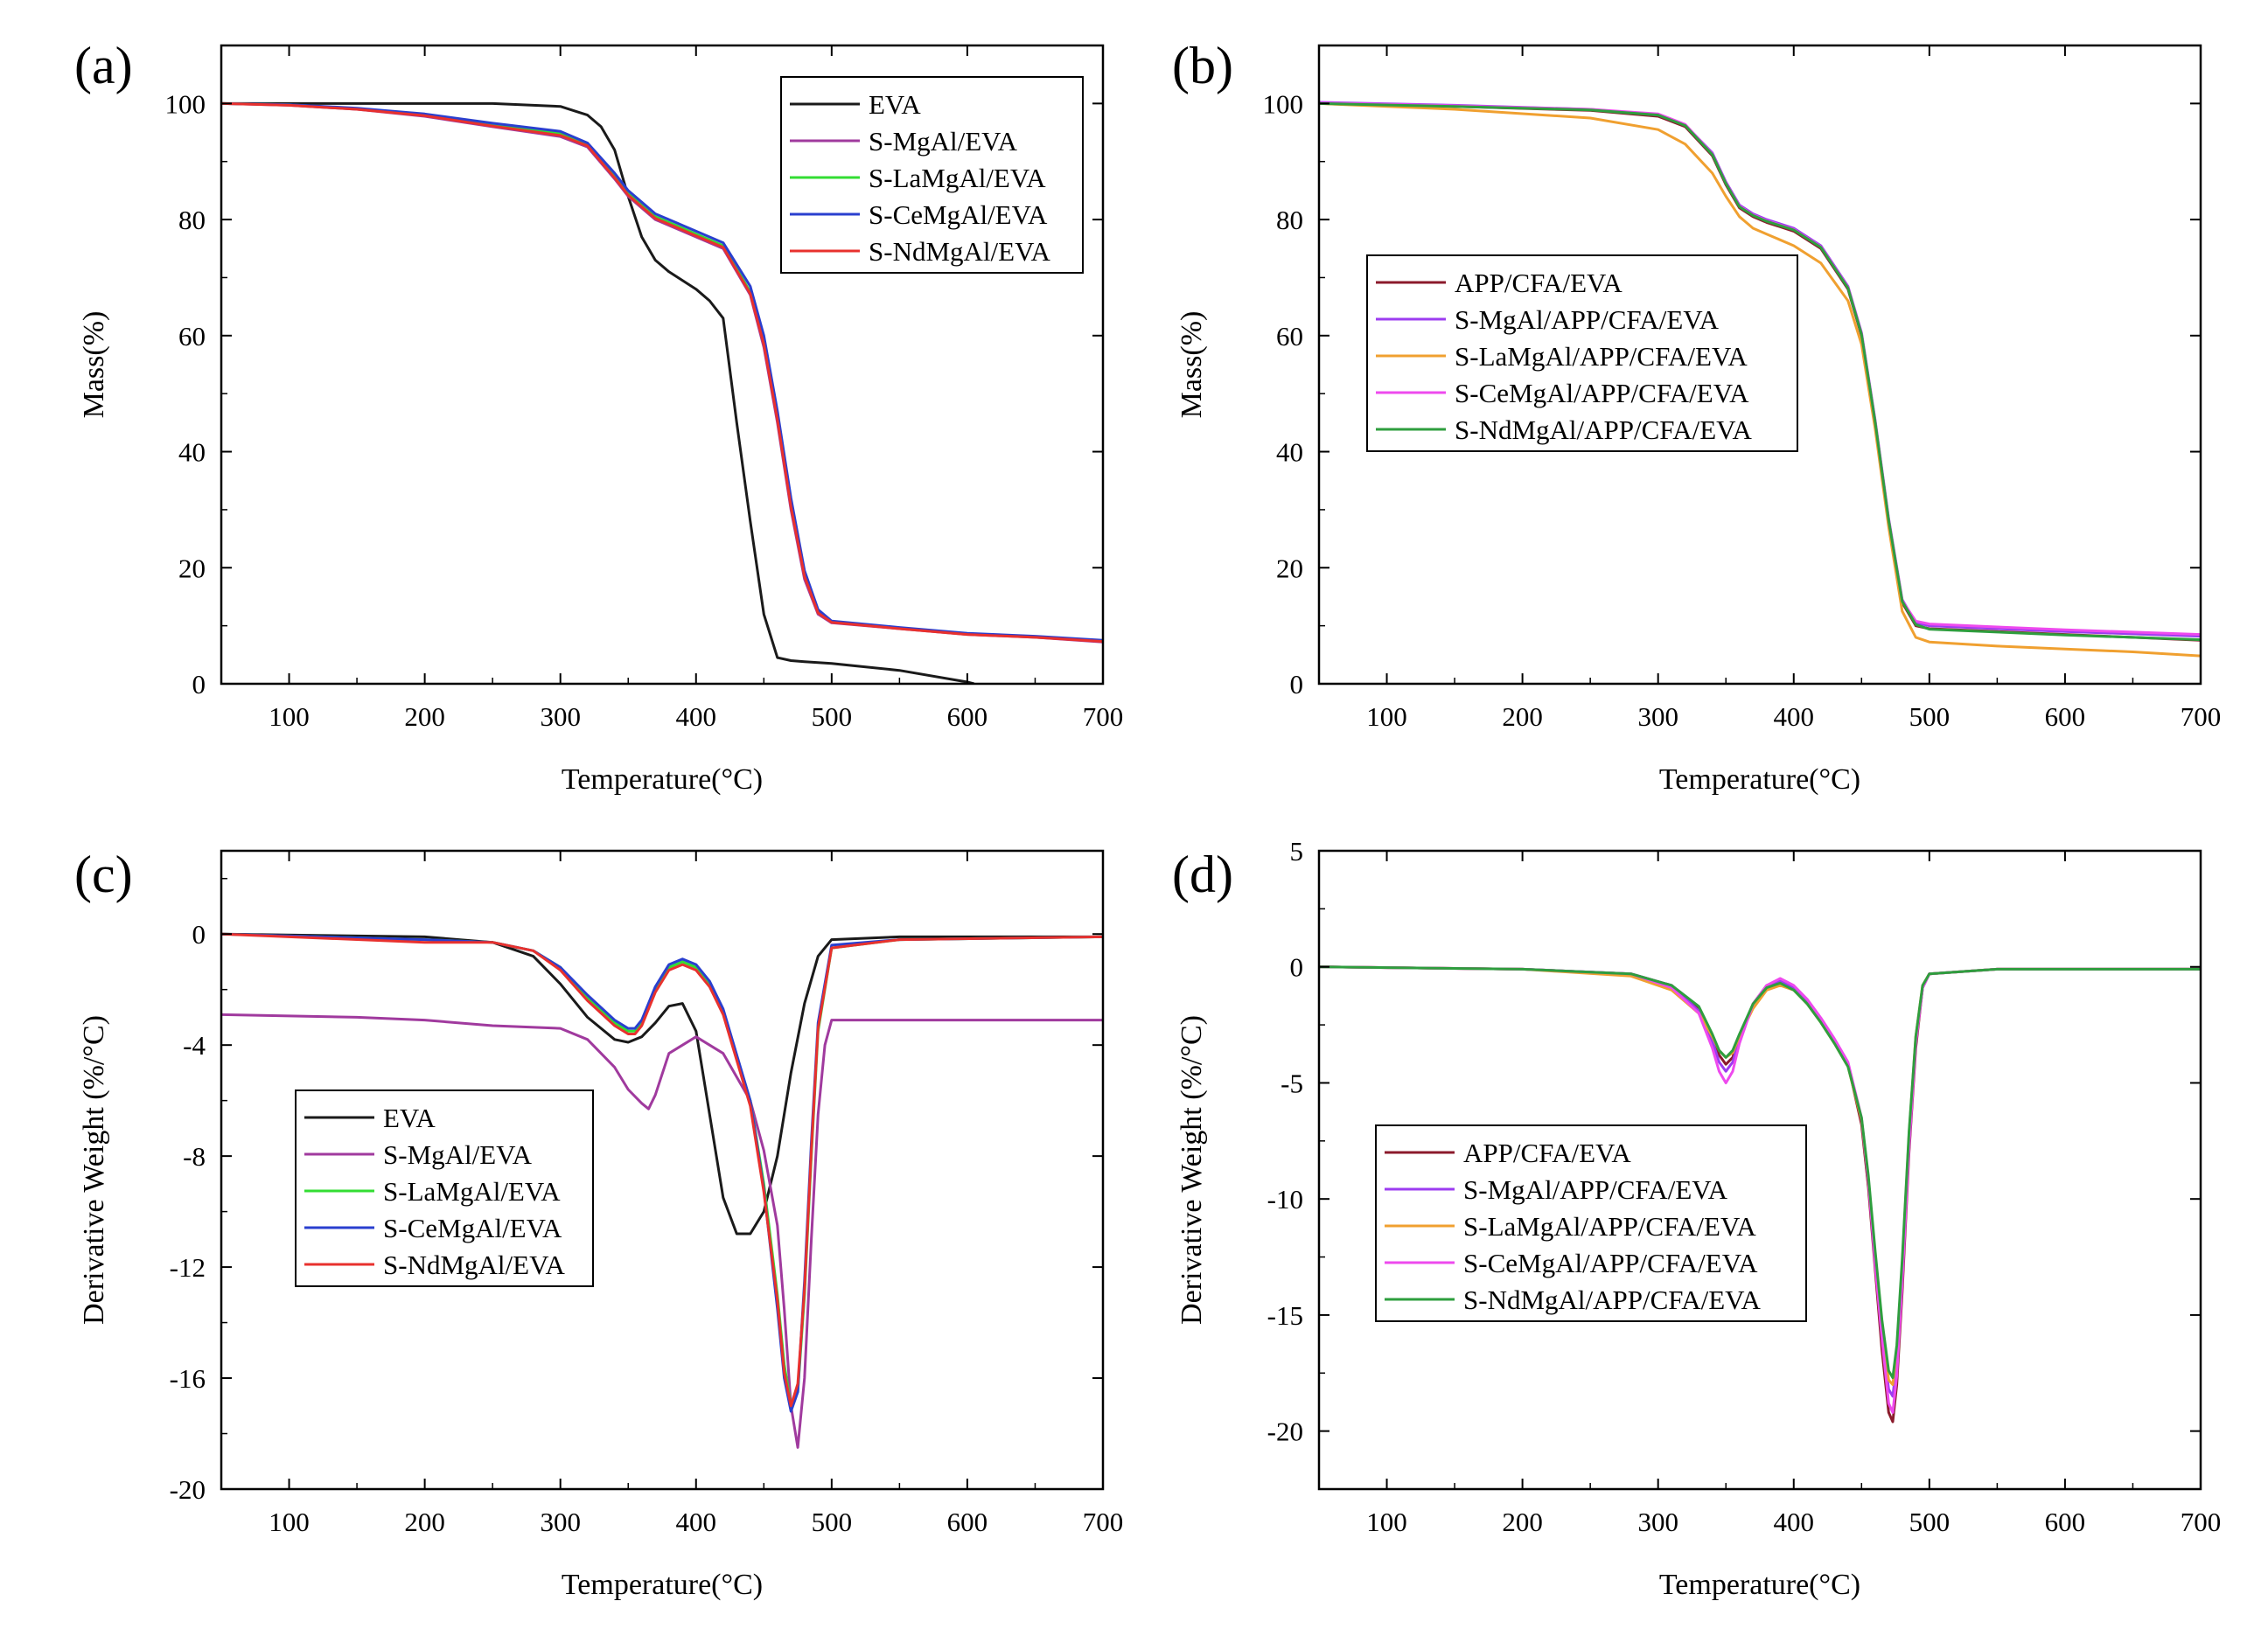  Describe the element at coordinates (188, 1267) in the screenshot. I see `y-tick-label: -12` at that location.